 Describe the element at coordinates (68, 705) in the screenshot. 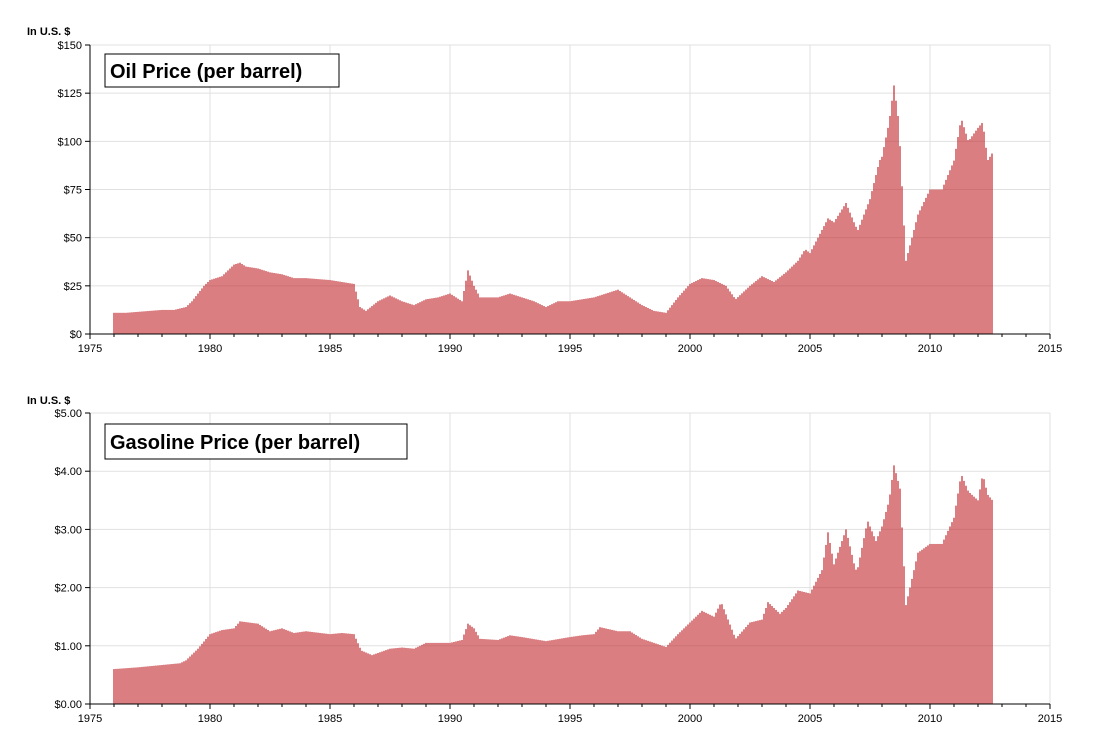

I see `y-tick-label: $0.00` at that location.